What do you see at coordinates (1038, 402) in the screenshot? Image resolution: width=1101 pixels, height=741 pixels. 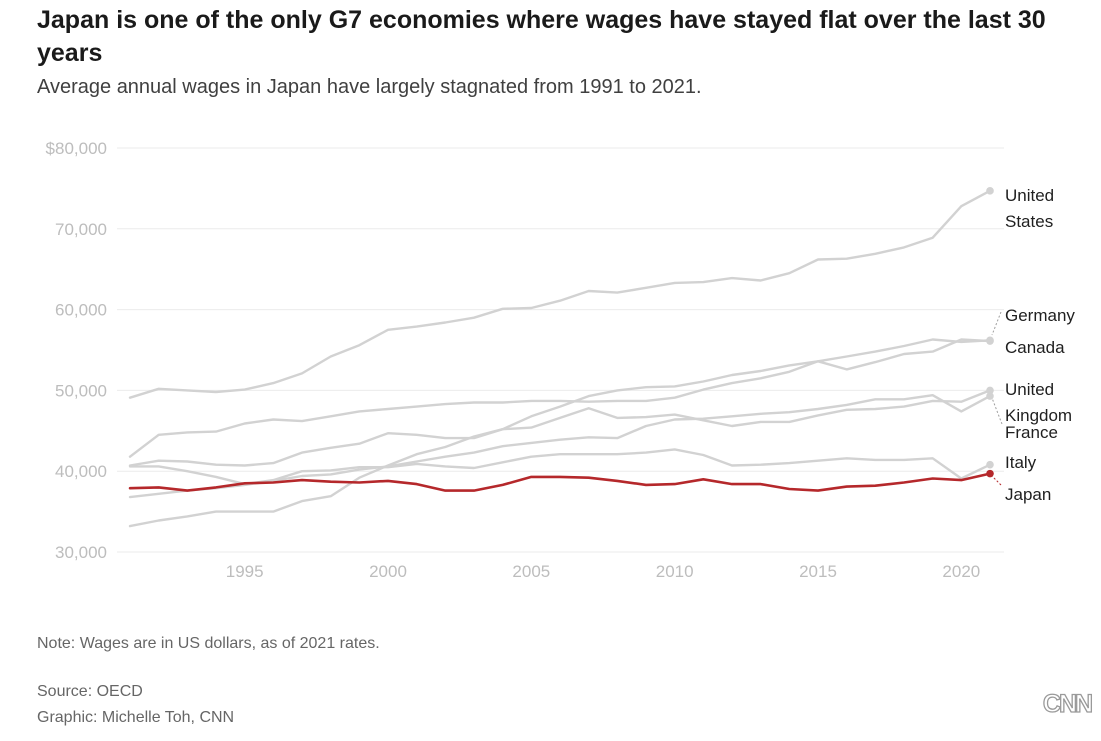 I see `series-label-united-kingdom: United Kingdom` at bounding box center [1038, 402].